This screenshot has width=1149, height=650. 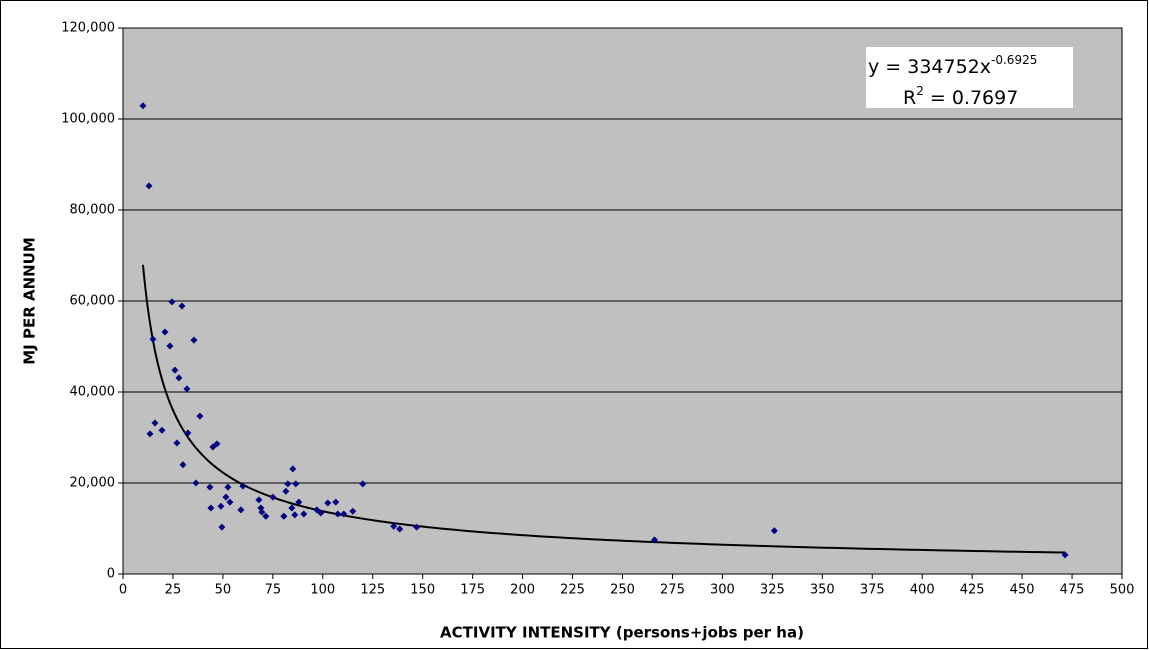 I want to click on r2-base: R, so click(x=909, y=98).